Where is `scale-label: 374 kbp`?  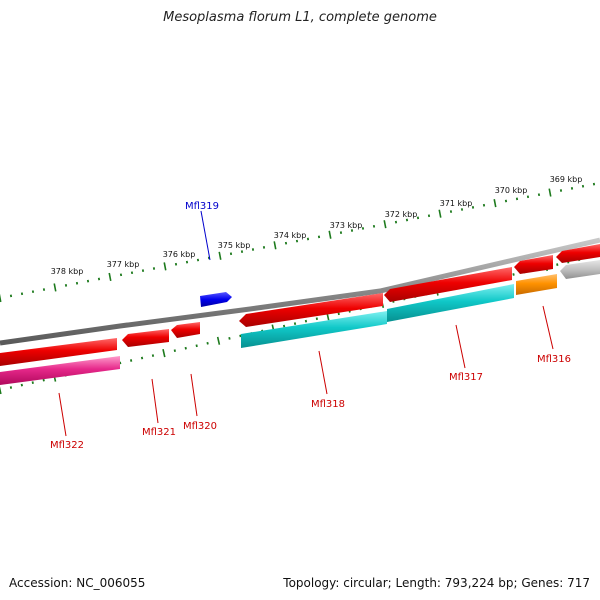
scale-label: 374 kbp is located at coordinates (290, 235).